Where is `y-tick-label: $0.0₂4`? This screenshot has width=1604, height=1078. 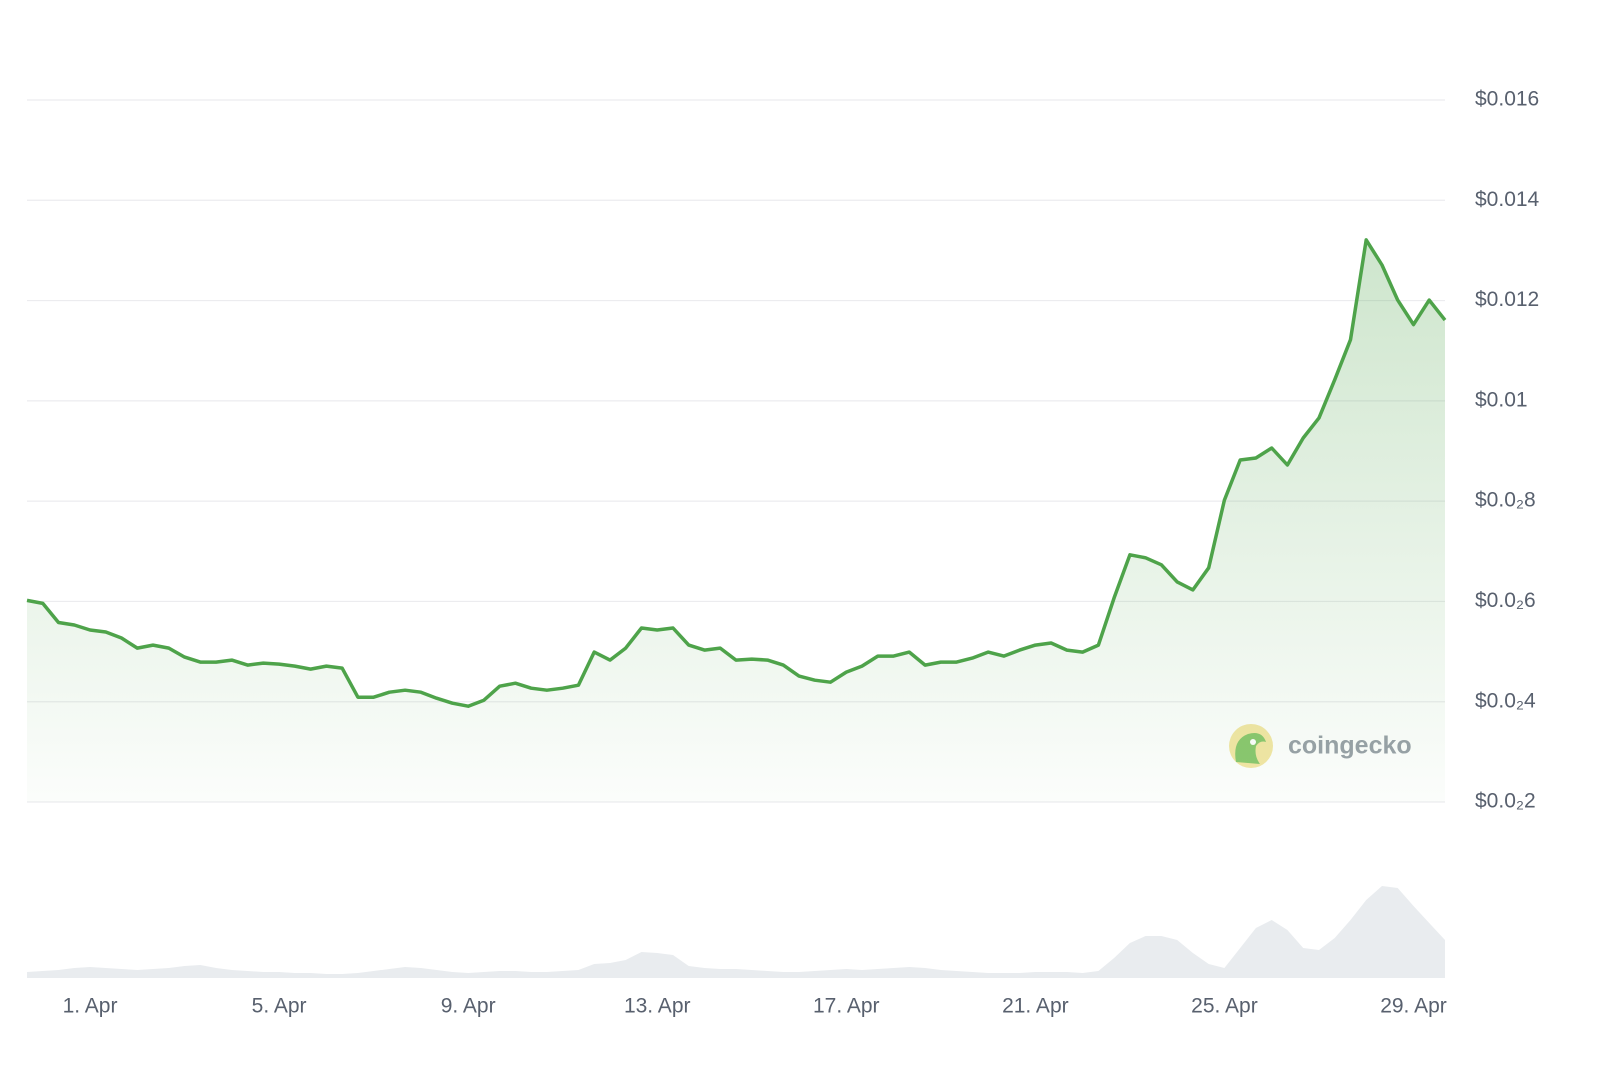
y-tick-label: $0.0₂4 is located at coordinates (1505, 700).